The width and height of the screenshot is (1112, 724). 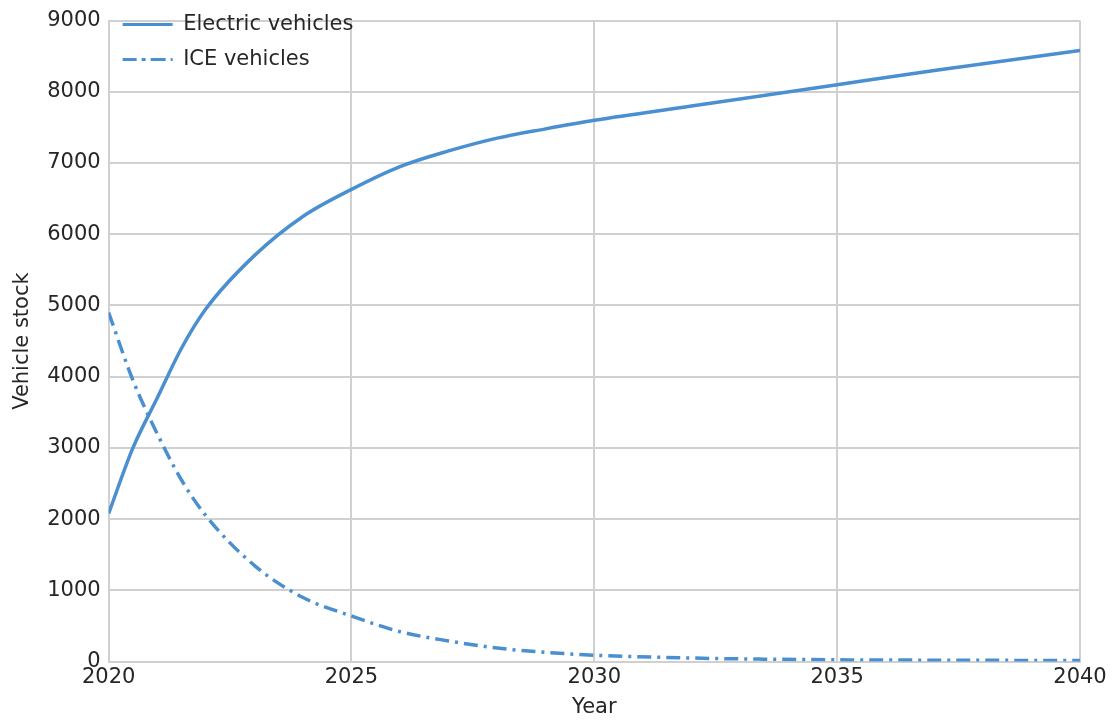 What do you see at coordinates (74, 375) in the screenshot?
I see `y-tick-label: 4000` at bounding box center [74, 375].